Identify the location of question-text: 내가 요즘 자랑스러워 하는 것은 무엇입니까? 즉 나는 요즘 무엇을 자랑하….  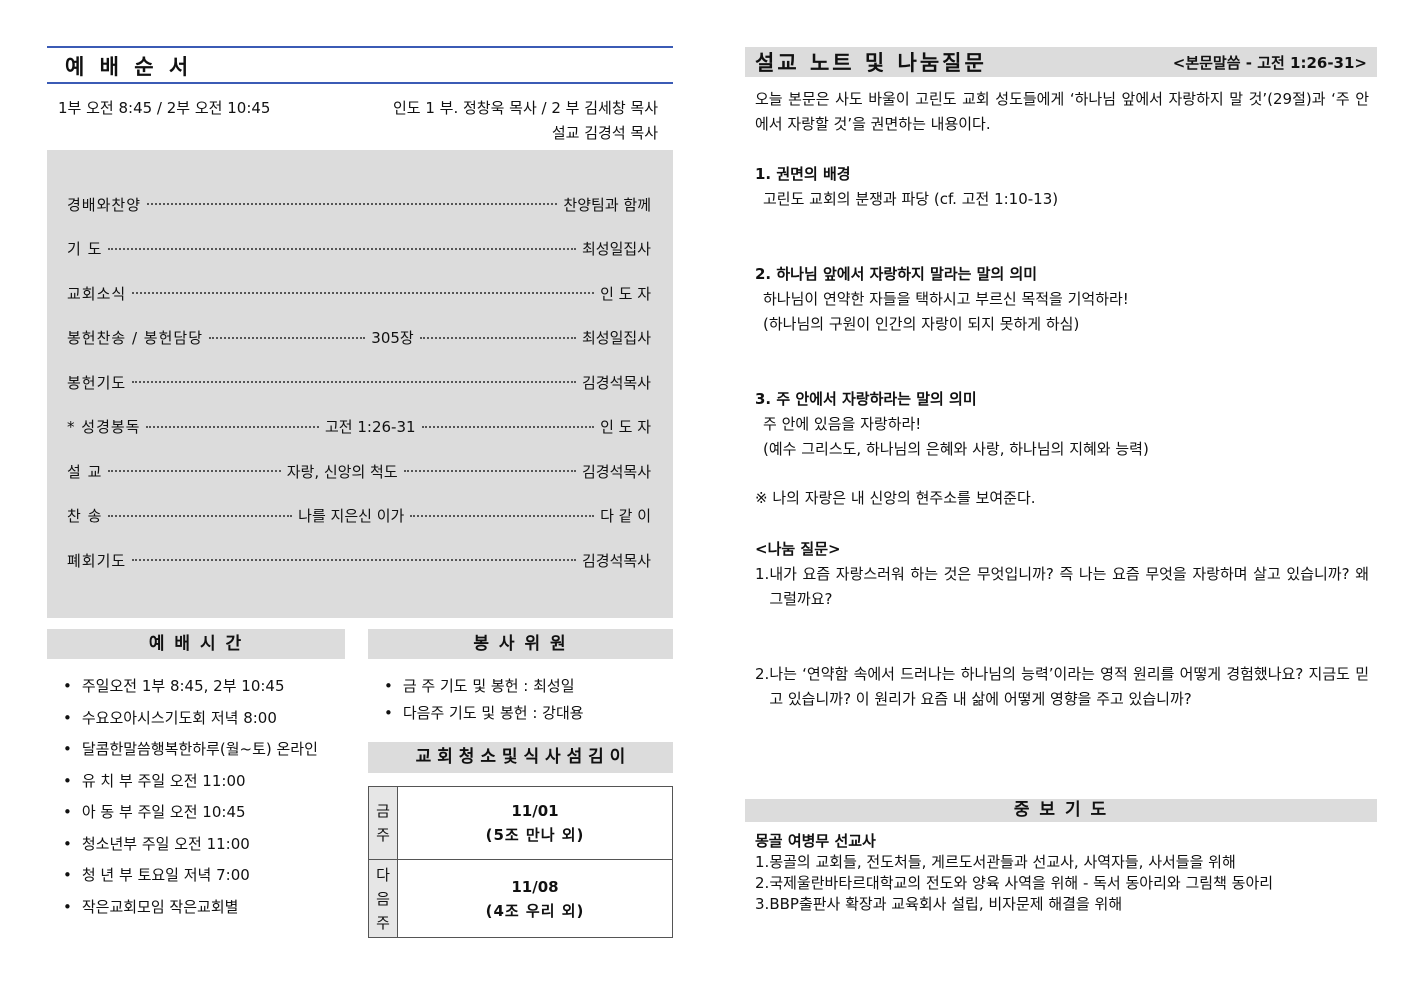
(1069, 586).